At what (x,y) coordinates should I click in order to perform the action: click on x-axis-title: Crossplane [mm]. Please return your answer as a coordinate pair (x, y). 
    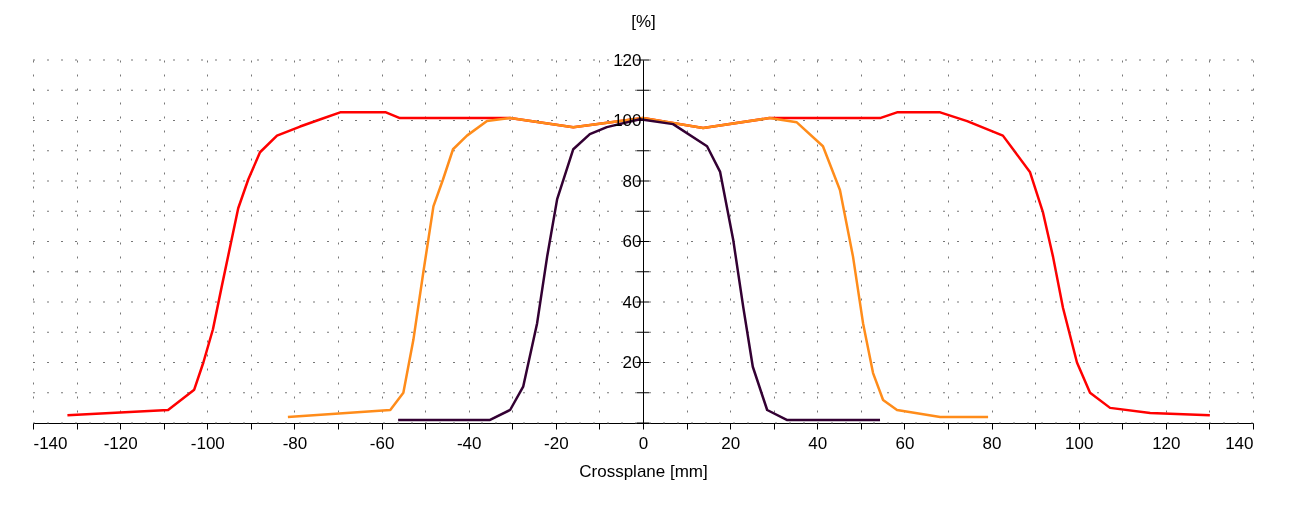
    Looking at the image, I should click on (643, 471).